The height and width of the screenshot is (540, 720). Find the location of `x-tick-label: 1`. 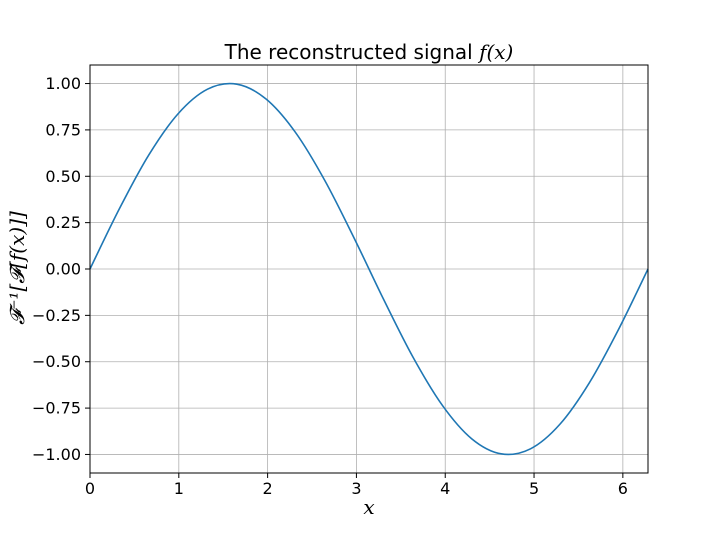

x-tick-label: 1 is located at coordinates (179, 488).